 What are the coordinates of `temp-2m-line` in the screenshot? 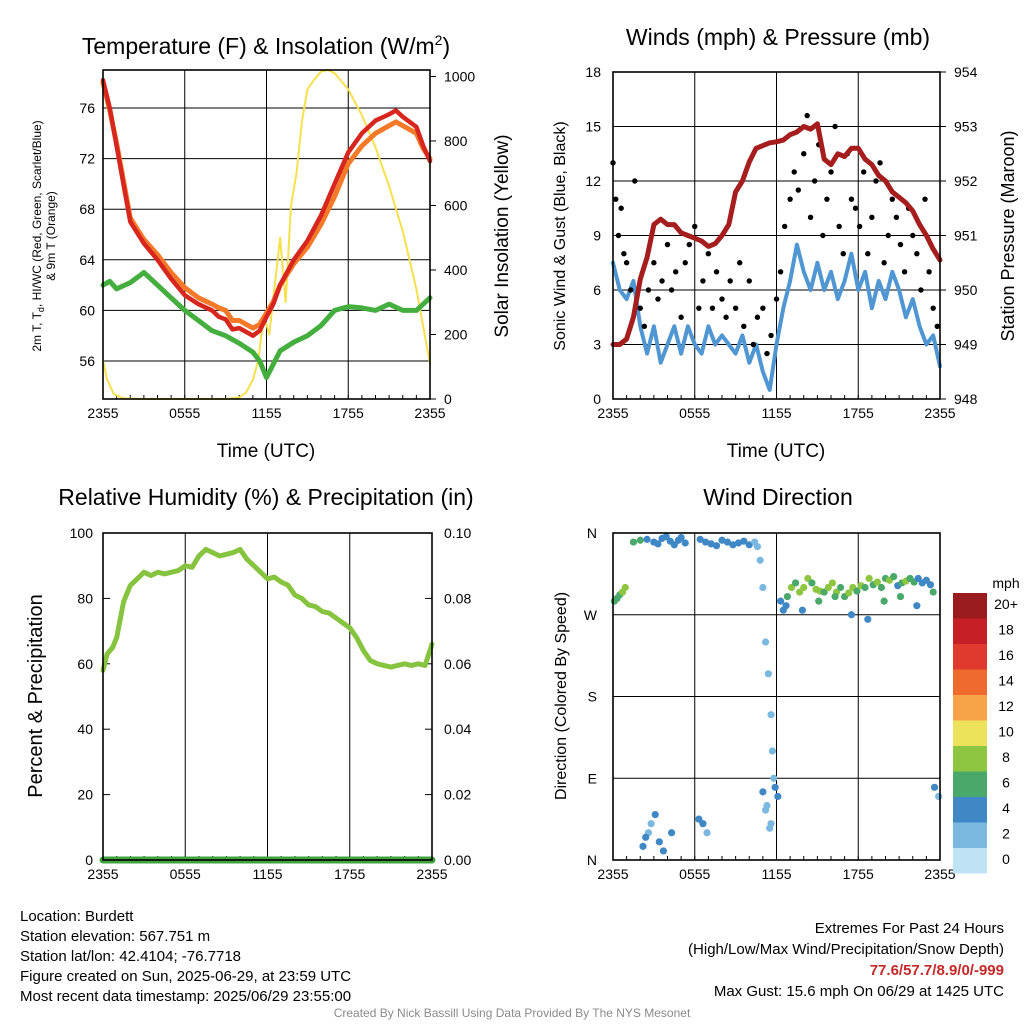 It's located at (266, 207).